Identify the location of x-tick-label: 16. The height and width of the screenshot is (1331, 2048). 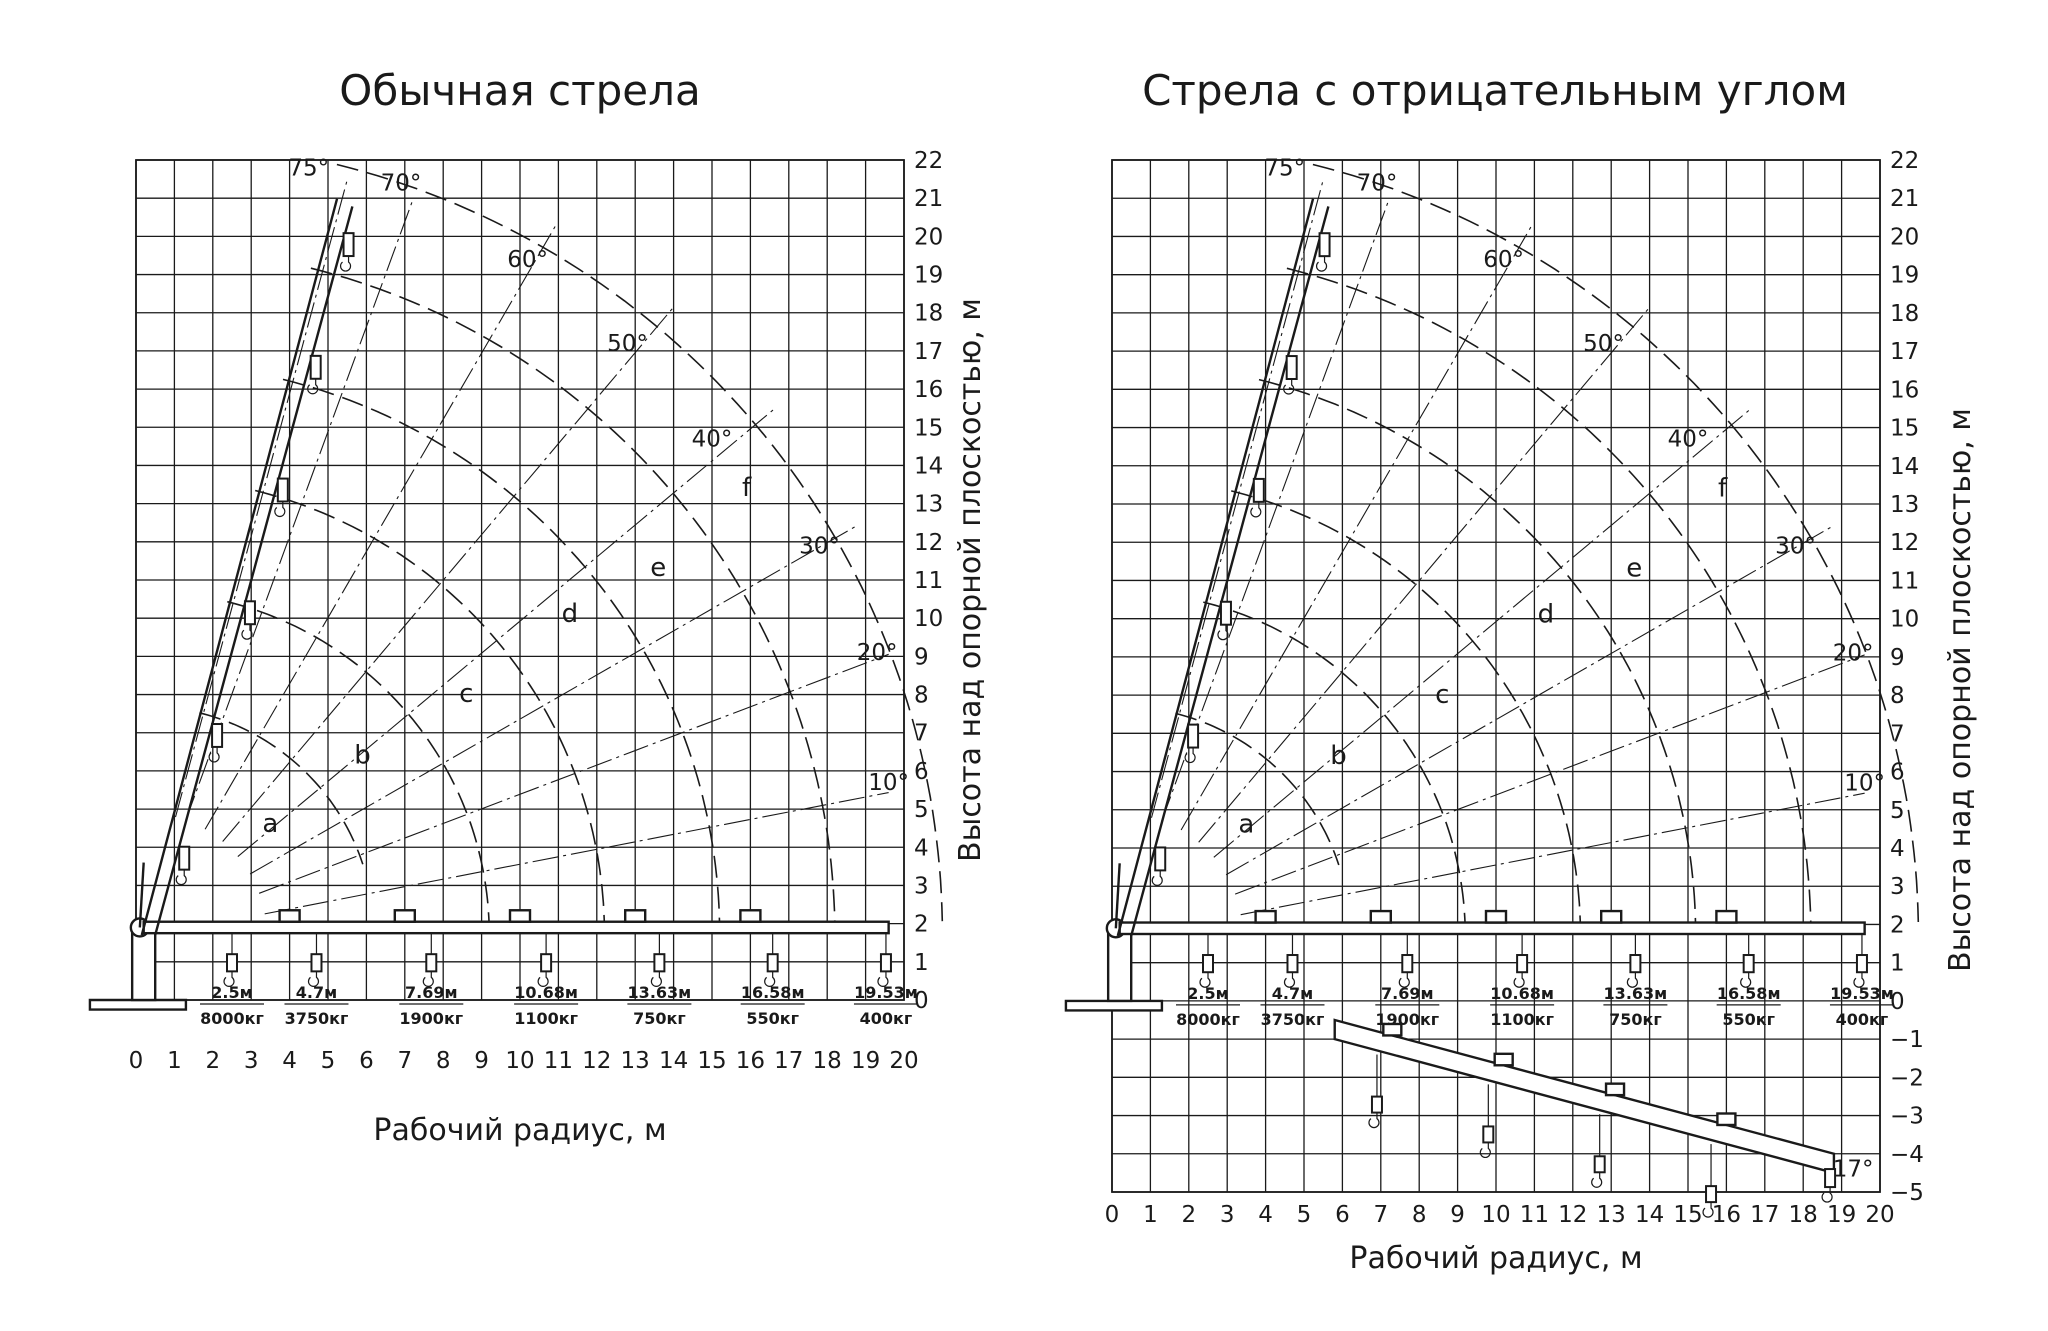
(1726, 1215).